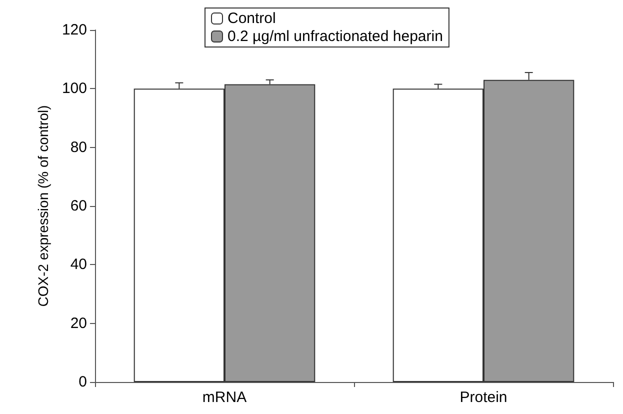  Describe the element at coordinates (74, 89) in the screenshot. I see `y-tick-label: 100` at that location.